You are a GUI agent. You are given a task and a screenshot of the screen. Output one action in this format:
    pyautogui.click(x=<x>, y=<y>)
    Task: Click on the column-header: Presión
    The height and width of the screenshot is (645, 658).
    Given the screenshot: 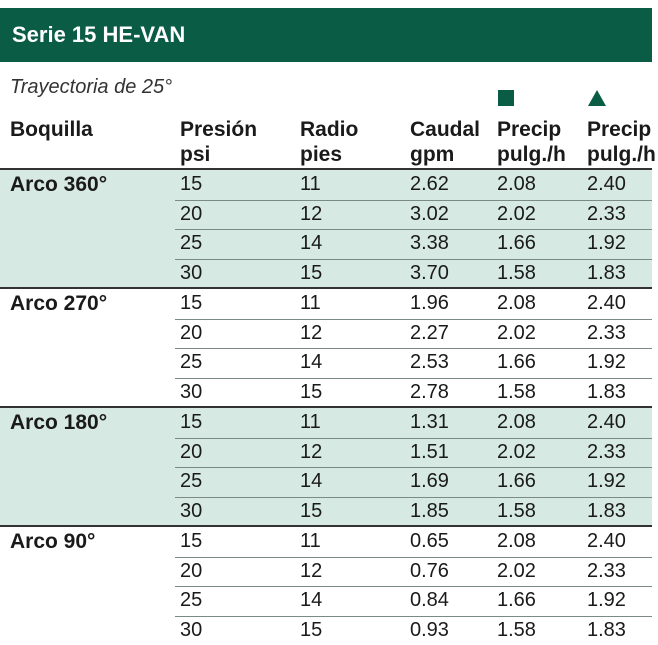 What is the action you would take?
    pyautogui.click(x=219, y=129)
    